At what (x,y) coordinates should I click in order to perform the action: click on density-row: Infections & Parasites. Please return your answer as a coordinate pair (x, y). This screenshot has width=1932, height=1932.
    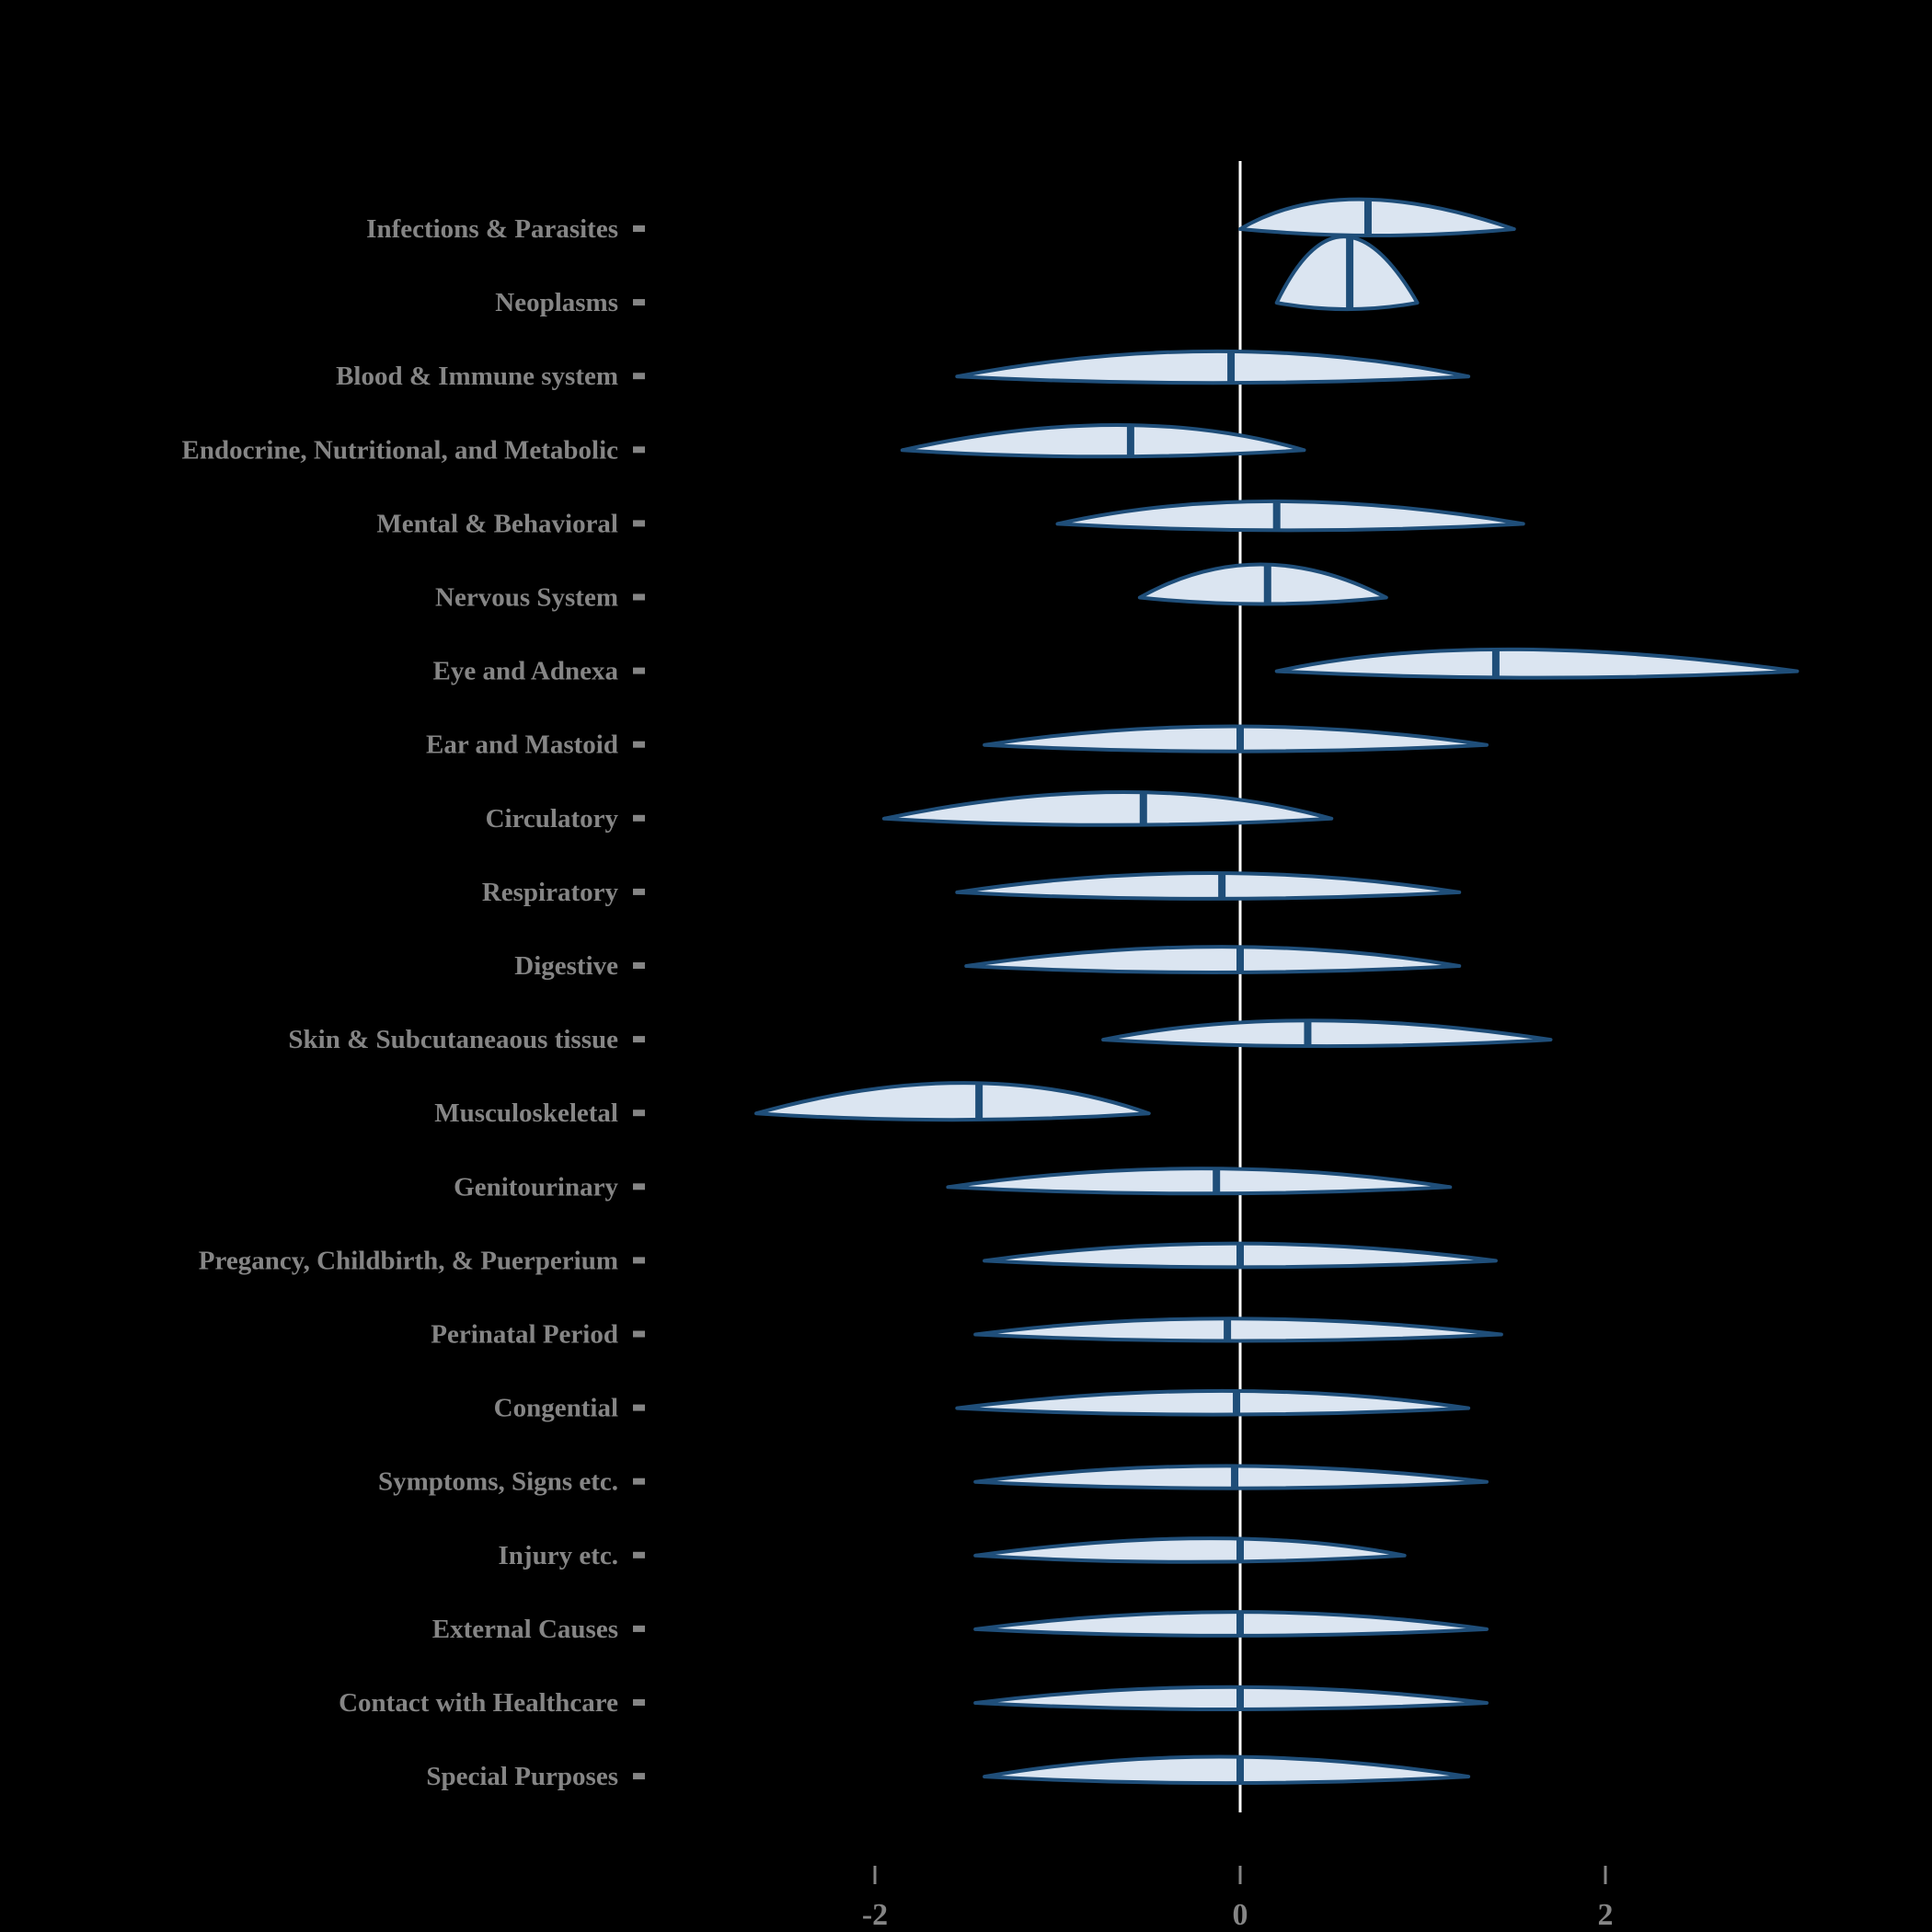
    Looking at the image, I should click on (941, 220).